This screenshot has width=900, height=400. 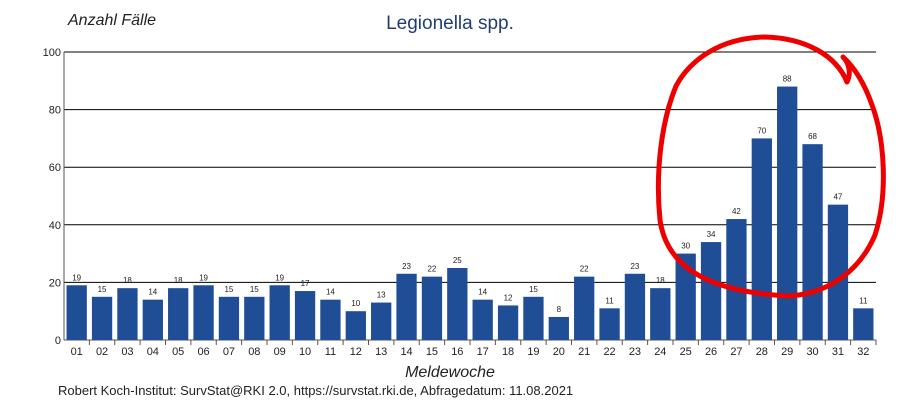 I want to click on y-tick-label: 60, so click(x=55, y=168).